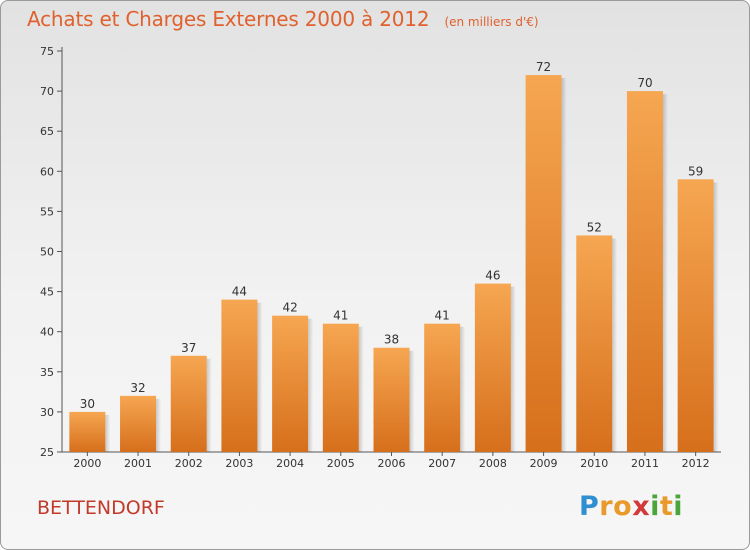 The width and height of the screenshot is (750, 550). What do you see at coordinates (87, 463) in the screenshot?
I see `x-tick-label: 2000` at bounding box center [87, 463].